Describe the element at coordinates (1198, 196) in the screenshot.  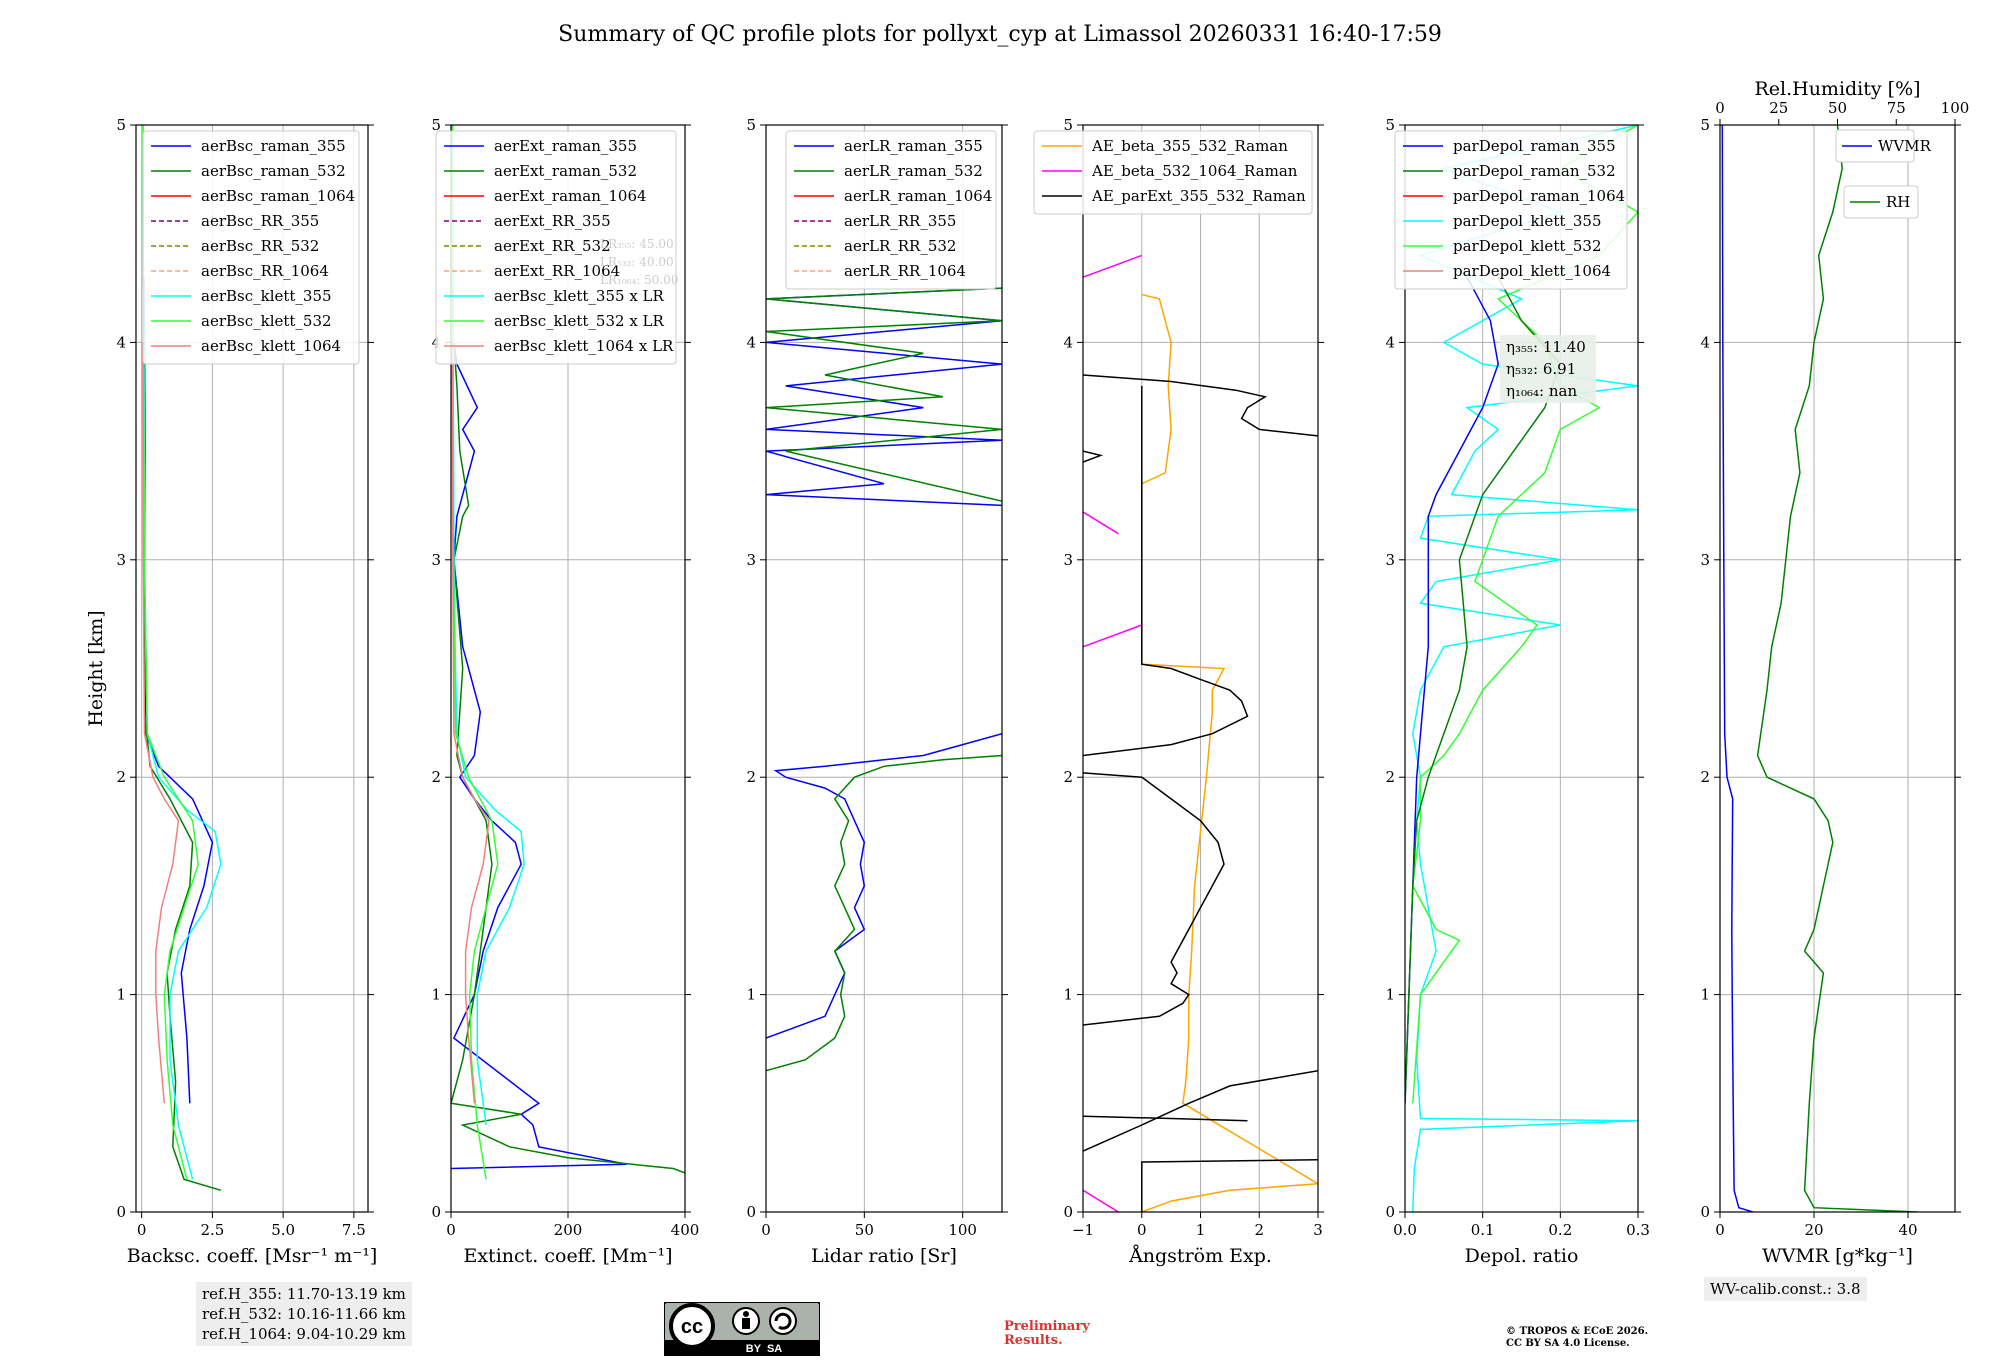
I see `legend-label: AE_parExt_355_532_Raman` at that location.